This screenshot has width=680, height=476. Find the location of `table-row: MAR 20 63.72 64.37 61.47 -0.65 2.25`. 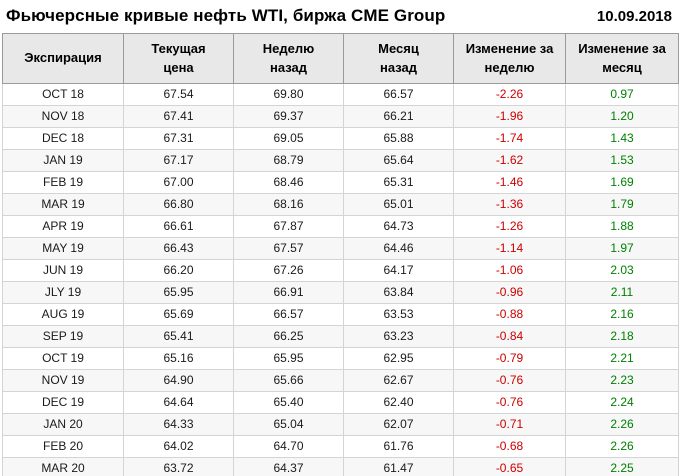

table-row: MAR 20 63.72 64.37 61.47 -0.65 2.25 is located at coordinates (340, 466).